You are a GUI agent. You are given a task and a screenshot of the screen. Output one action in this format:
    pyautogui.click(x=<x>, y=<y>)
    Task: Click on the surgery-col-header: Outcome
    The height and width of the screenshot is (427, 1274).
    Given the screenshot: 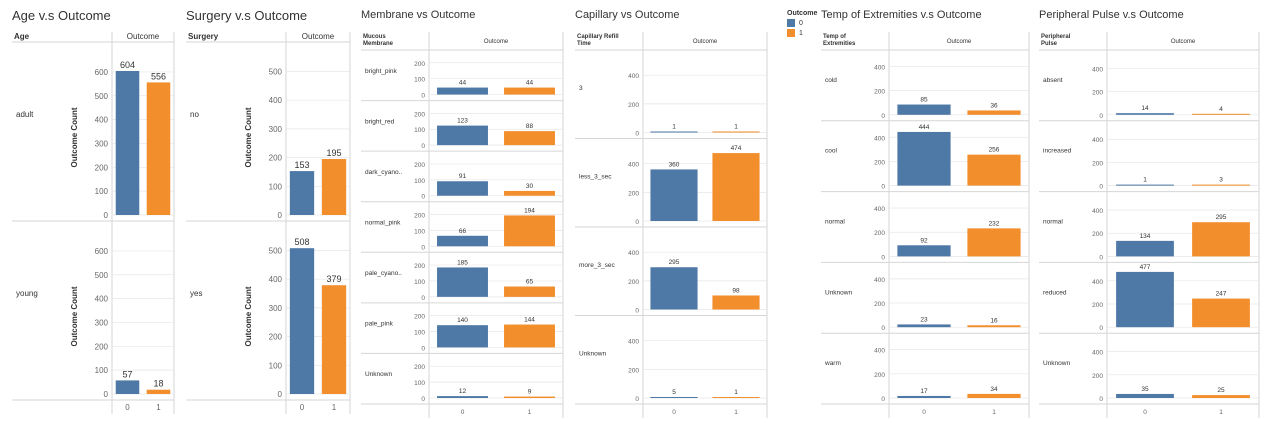 What is the action you would take?
    pyautogui.click(x=318, y=36)
    